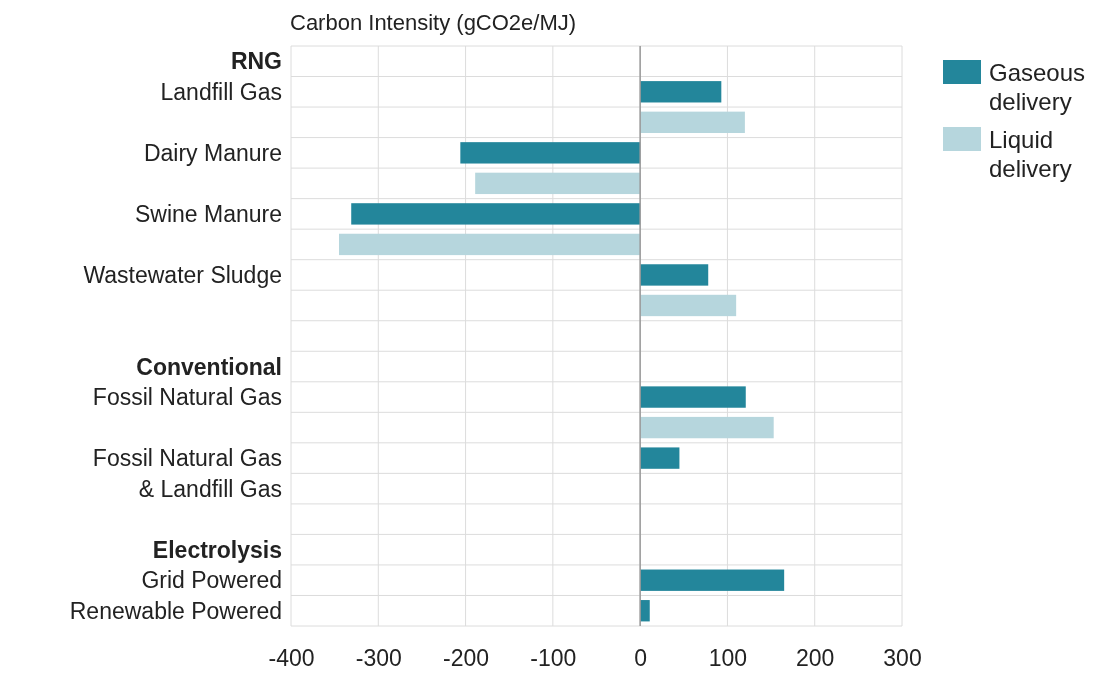 Image resolution: width=1117 pixels, height=694 pixels. Describe the element at coordinates (208, 213) in the screenshot. I see `y-tick-label: Swine Manure` at that location.